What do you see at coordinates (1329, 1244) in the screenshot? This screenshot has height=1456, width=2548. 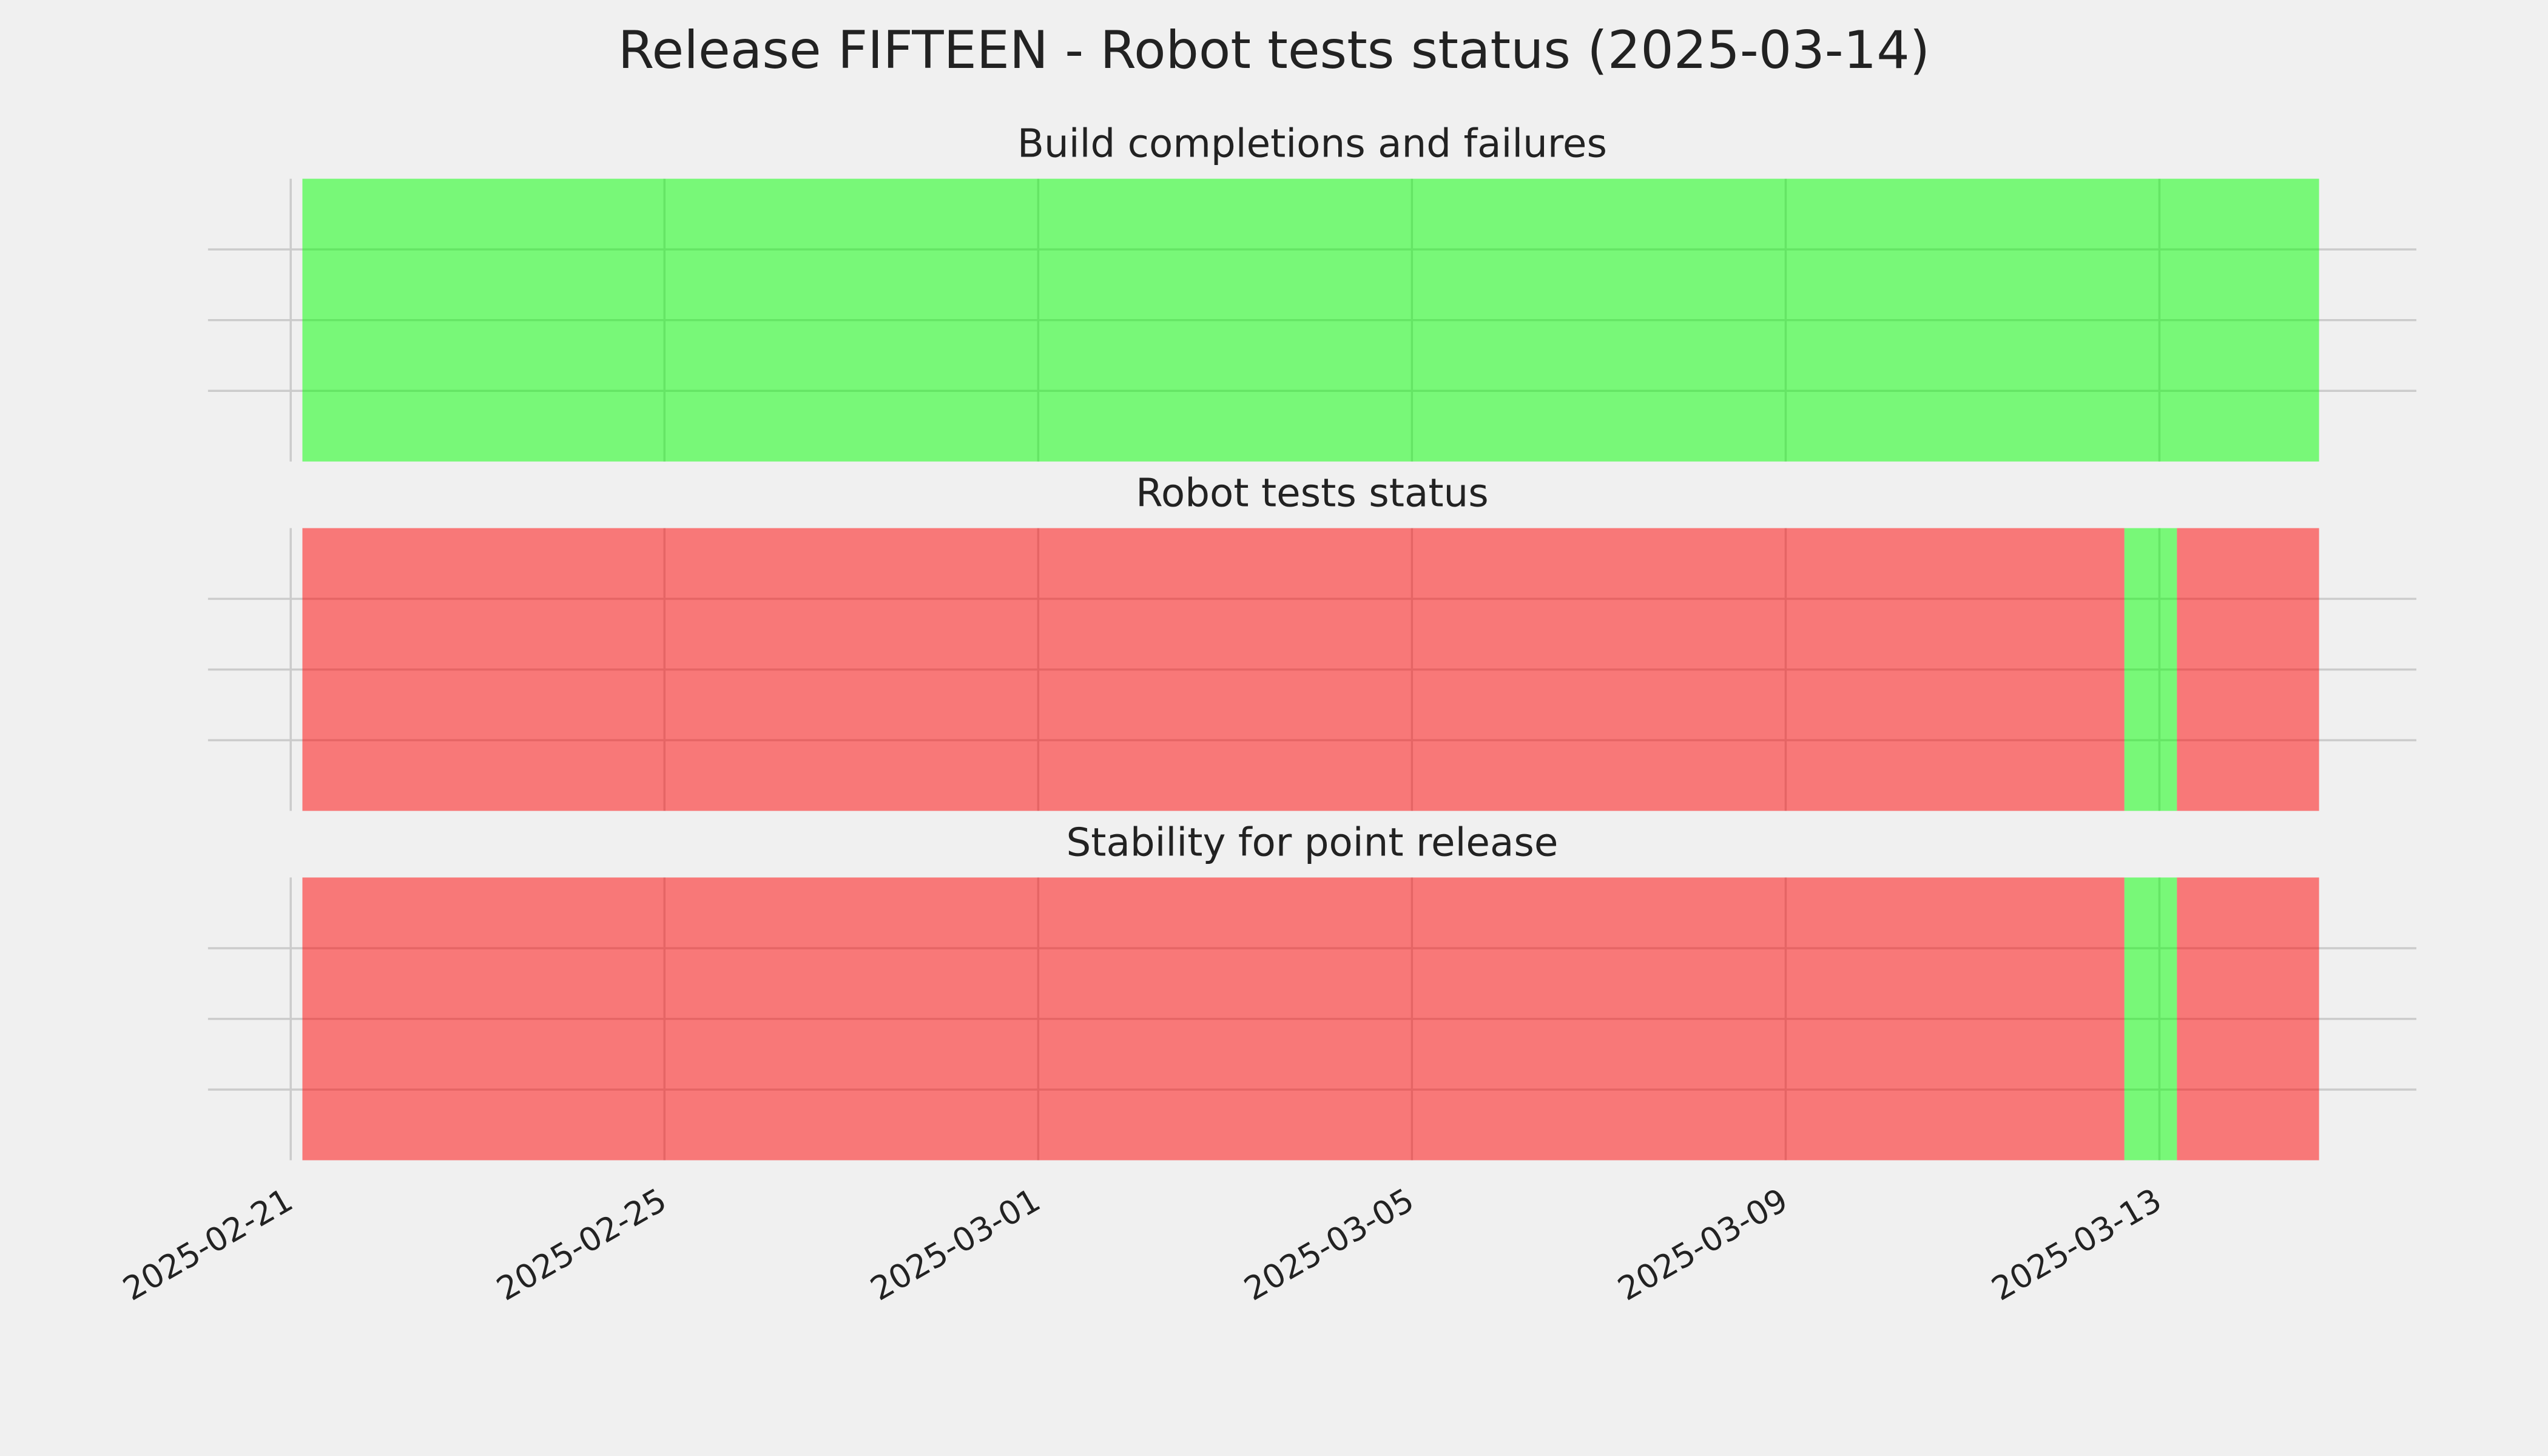 I see `x-tick-label: 2025-03-05` at bounding box center [1329, 1244].